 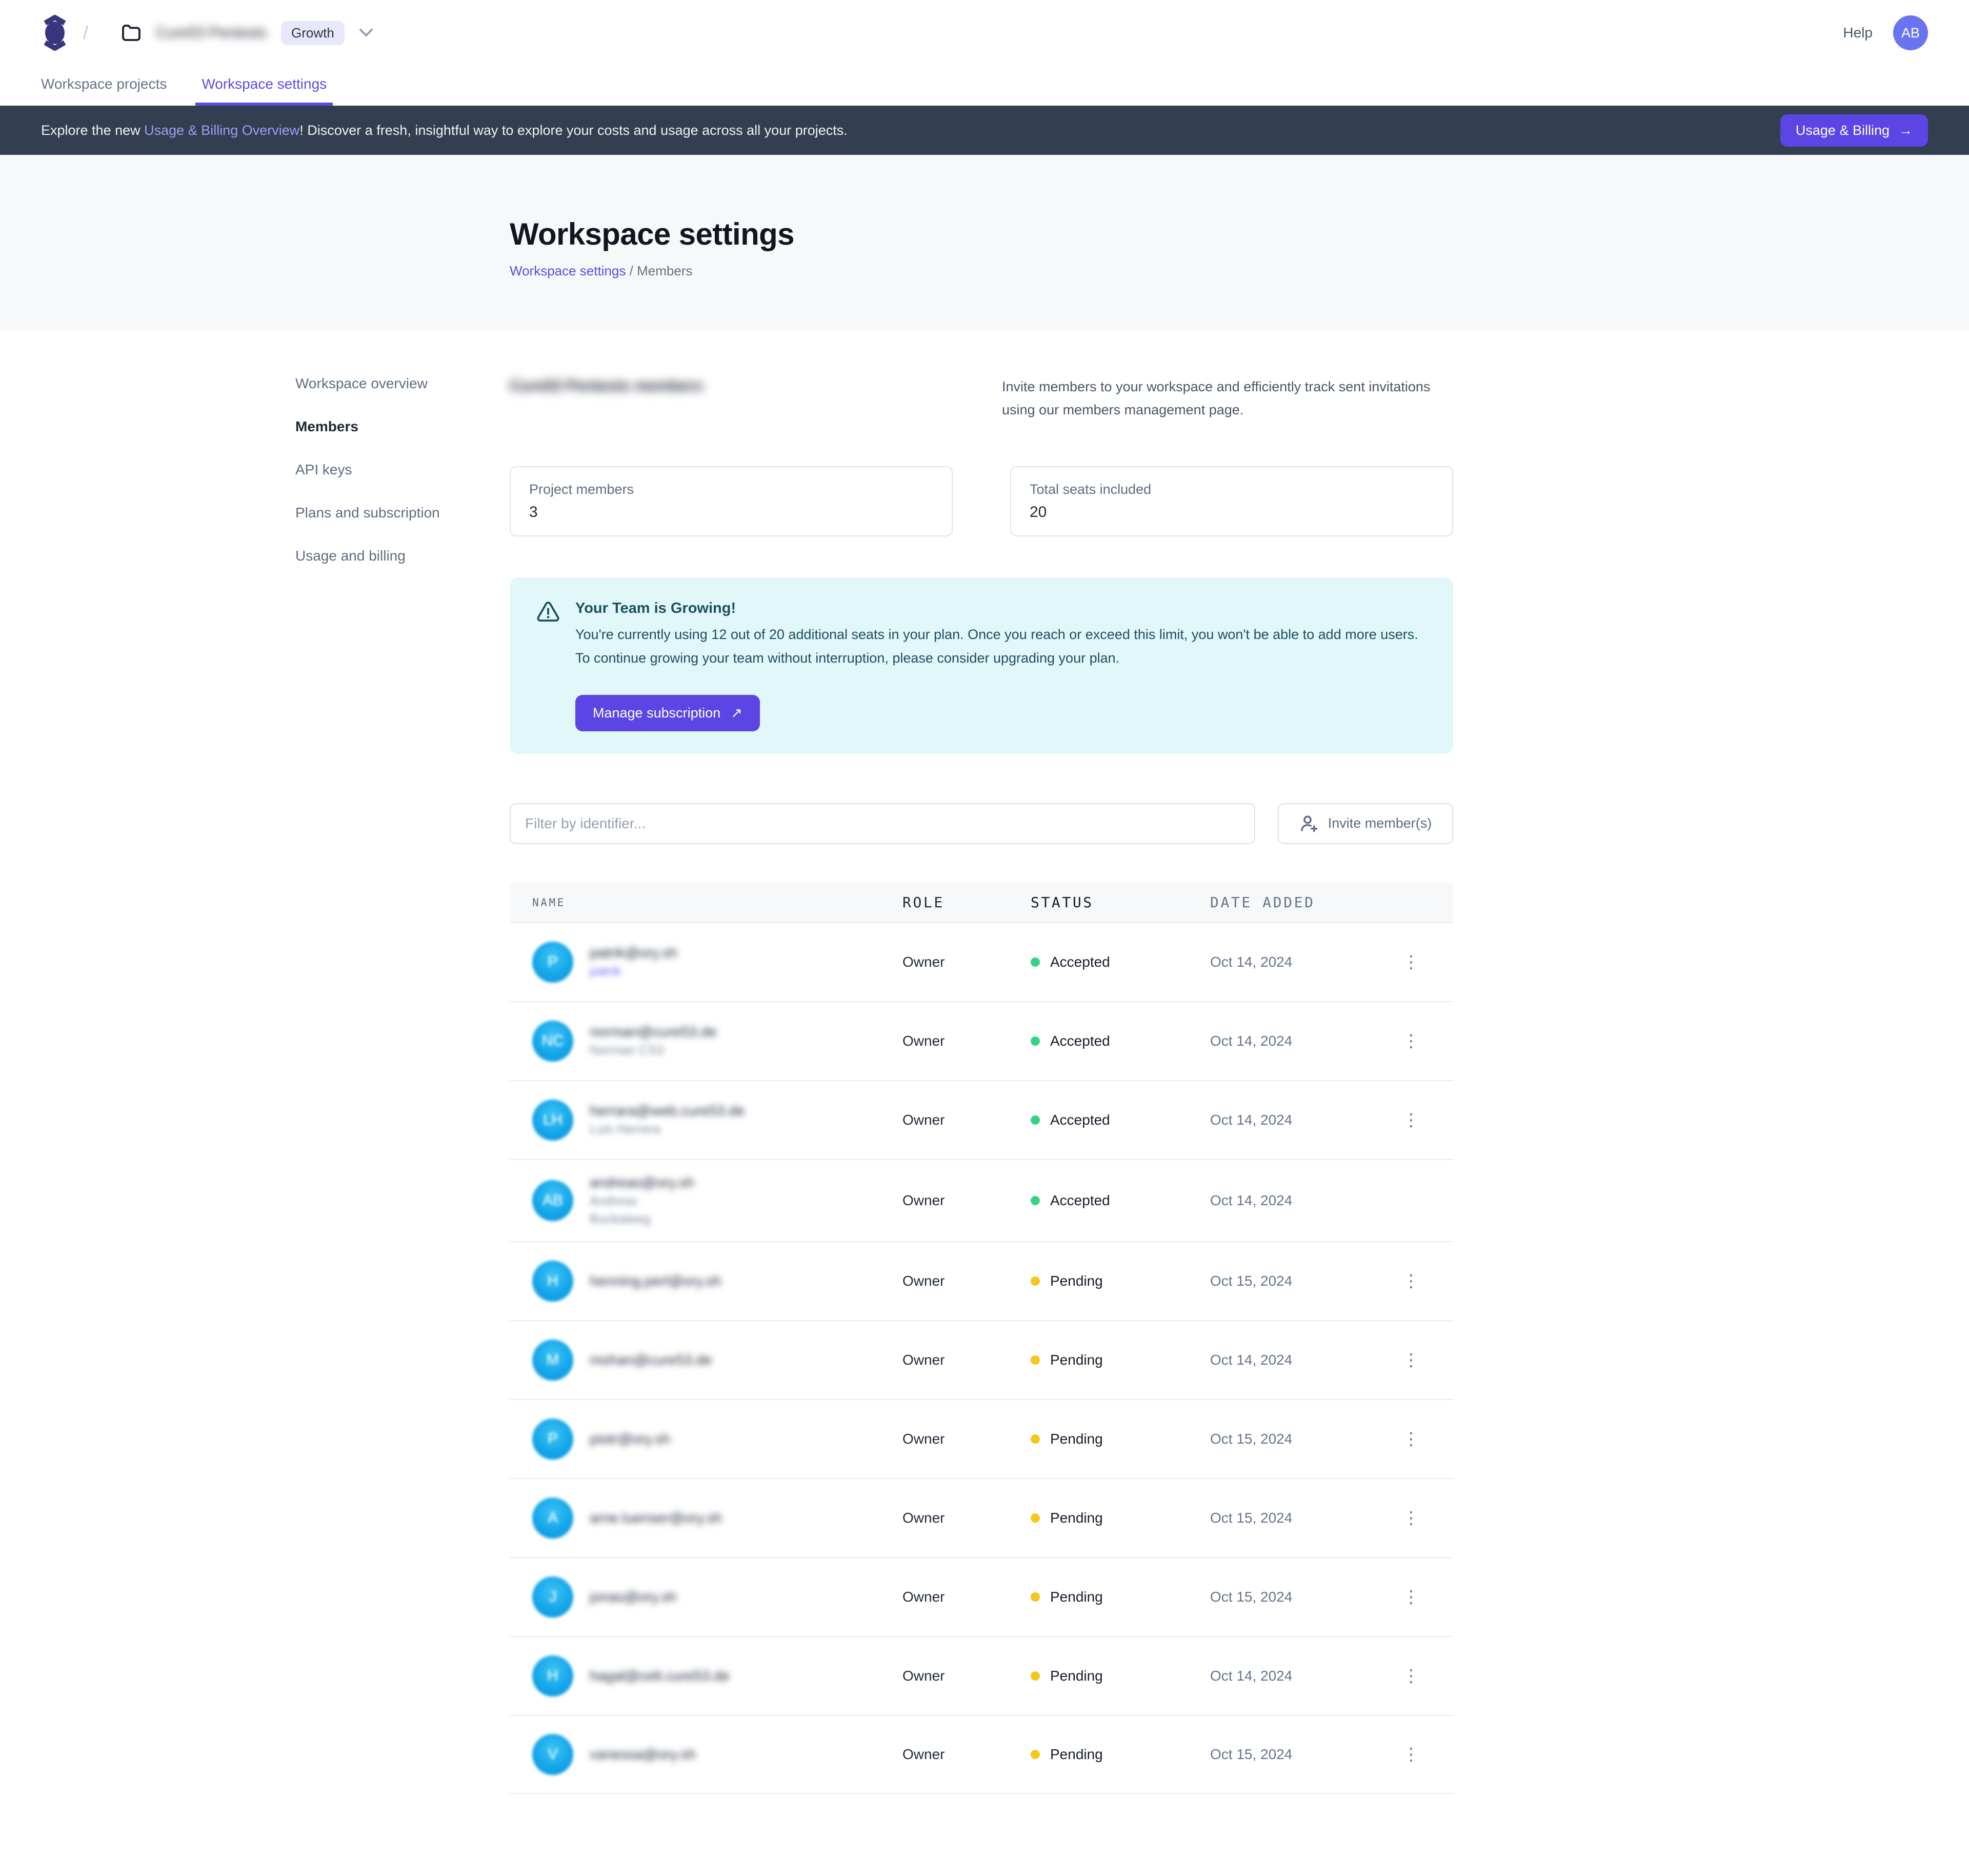 What do you see at coordinates (326, 426) in the screenshot?
I see `sidebar-item-members: Members` at bounding box center [326, 426].